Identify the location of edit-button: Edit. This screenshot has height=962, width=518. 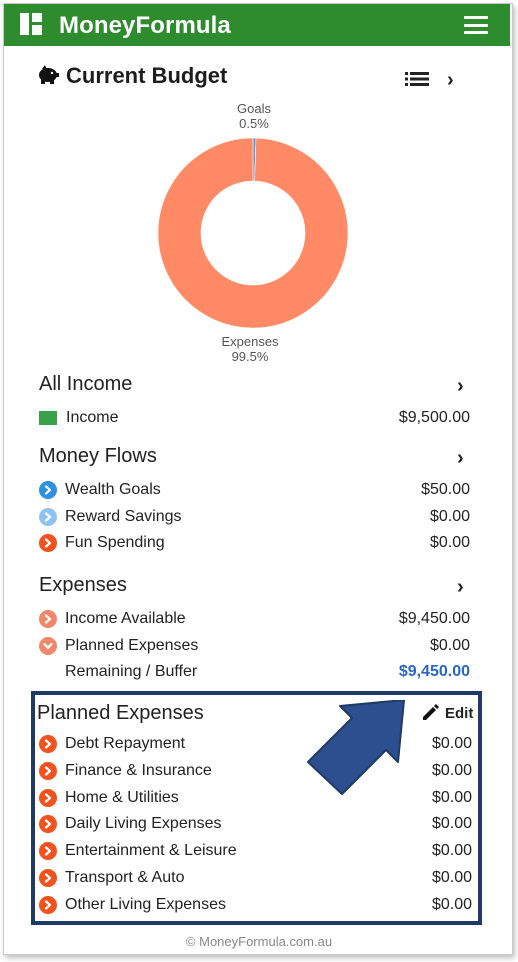
(447, 713).